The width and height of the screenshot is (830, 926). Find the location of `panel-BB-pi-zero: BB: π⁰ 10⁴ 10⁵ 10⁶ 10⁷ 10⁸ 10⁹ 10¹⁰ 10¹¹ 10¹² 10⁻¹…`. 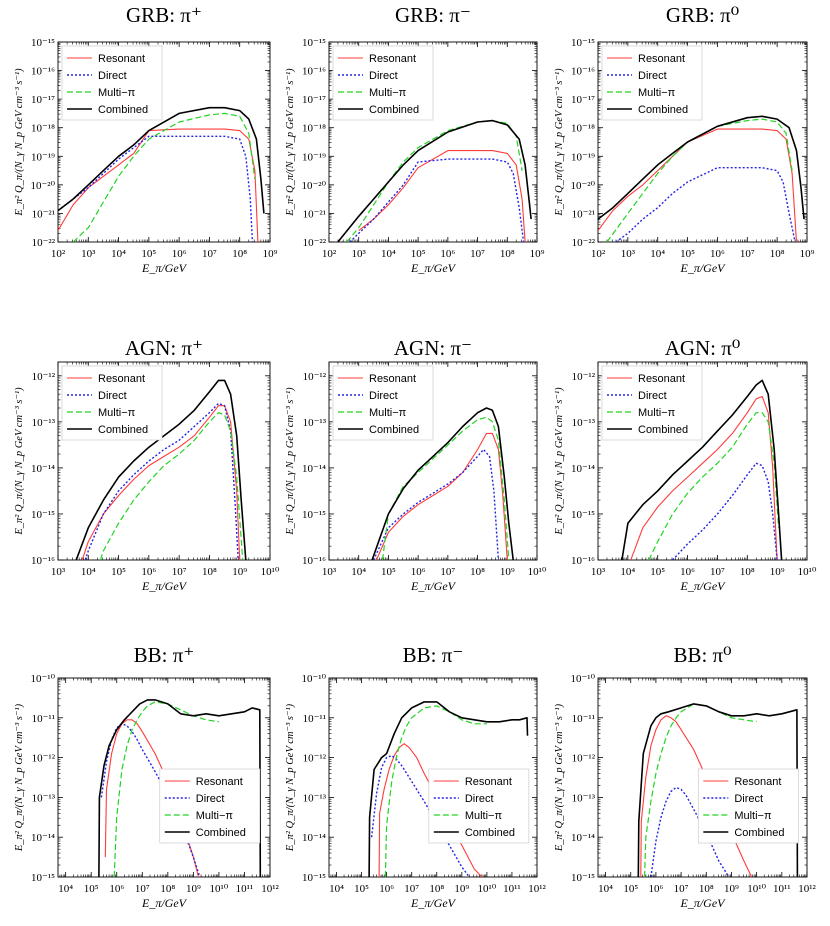

panel-BB-pi-zero: BB: π⁰ 10⁴ 10⁵ 10⁶ 10⁷ 10⁸ 10⁹ 10¹⁰ 10¹¹ 10¹² 10⁻¹… is located at coordinates (685, 776).